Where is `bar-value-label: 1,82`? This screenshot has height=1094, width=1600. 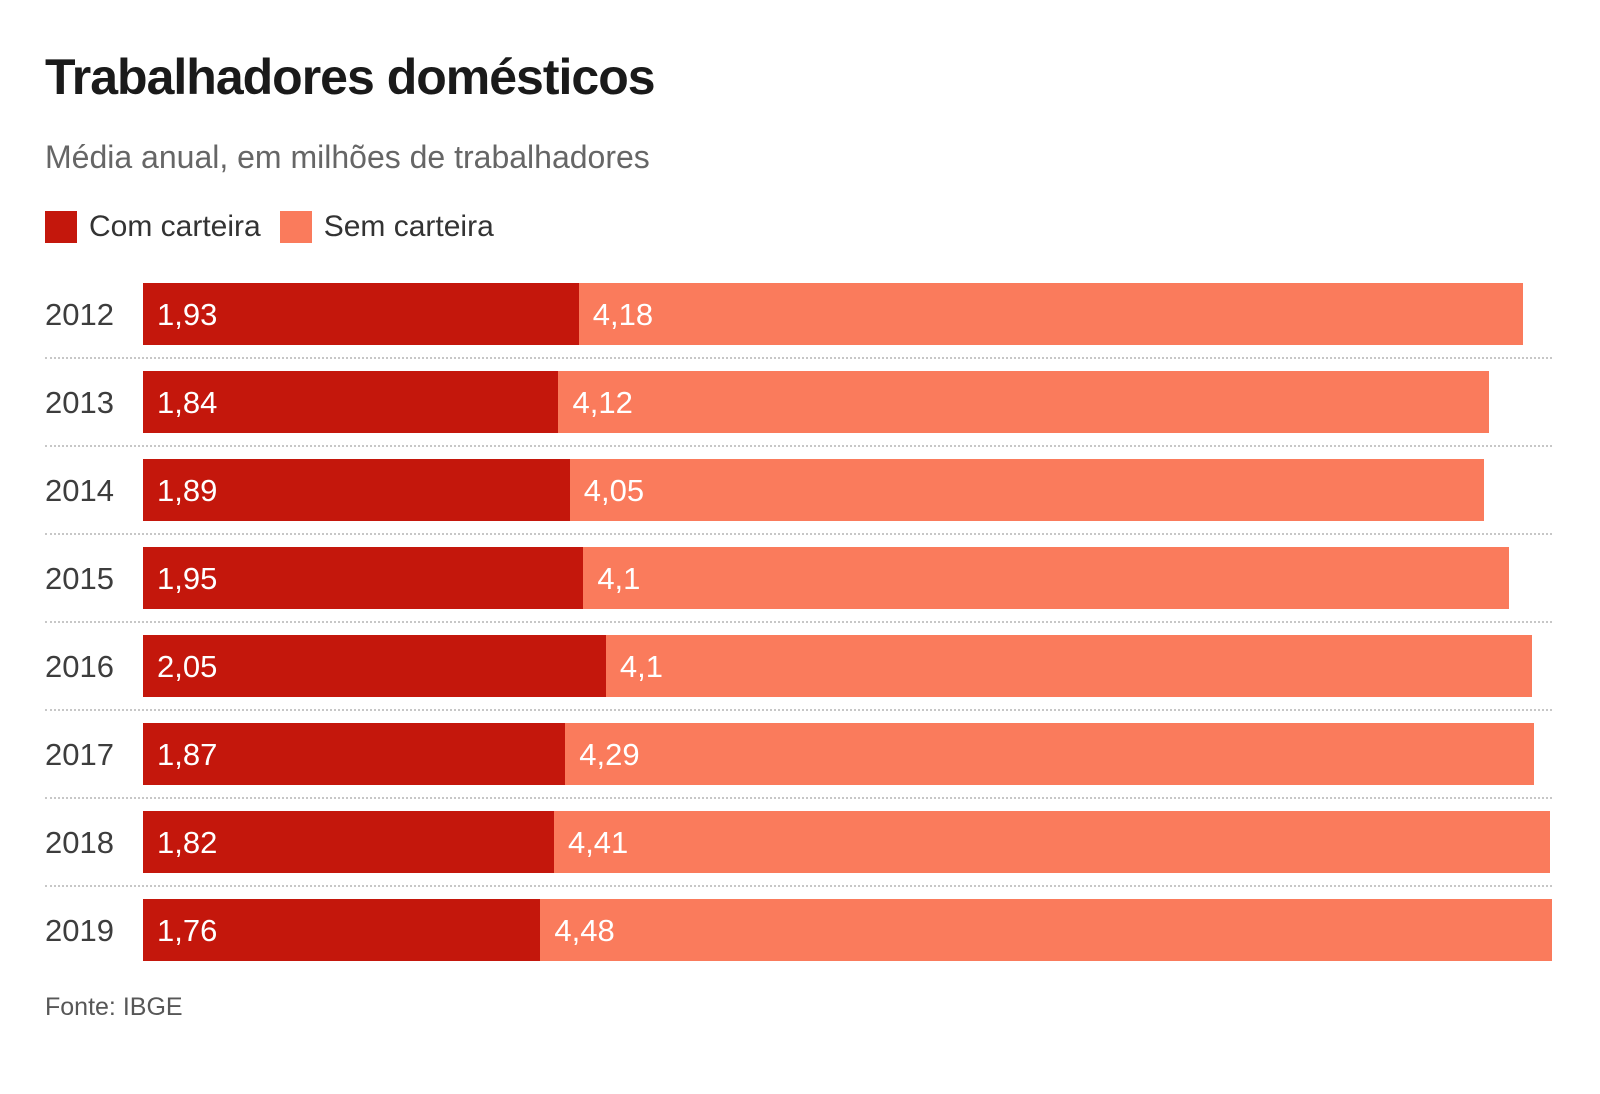 bar-value-label: 1,82 is located at coordinates (187, 842).